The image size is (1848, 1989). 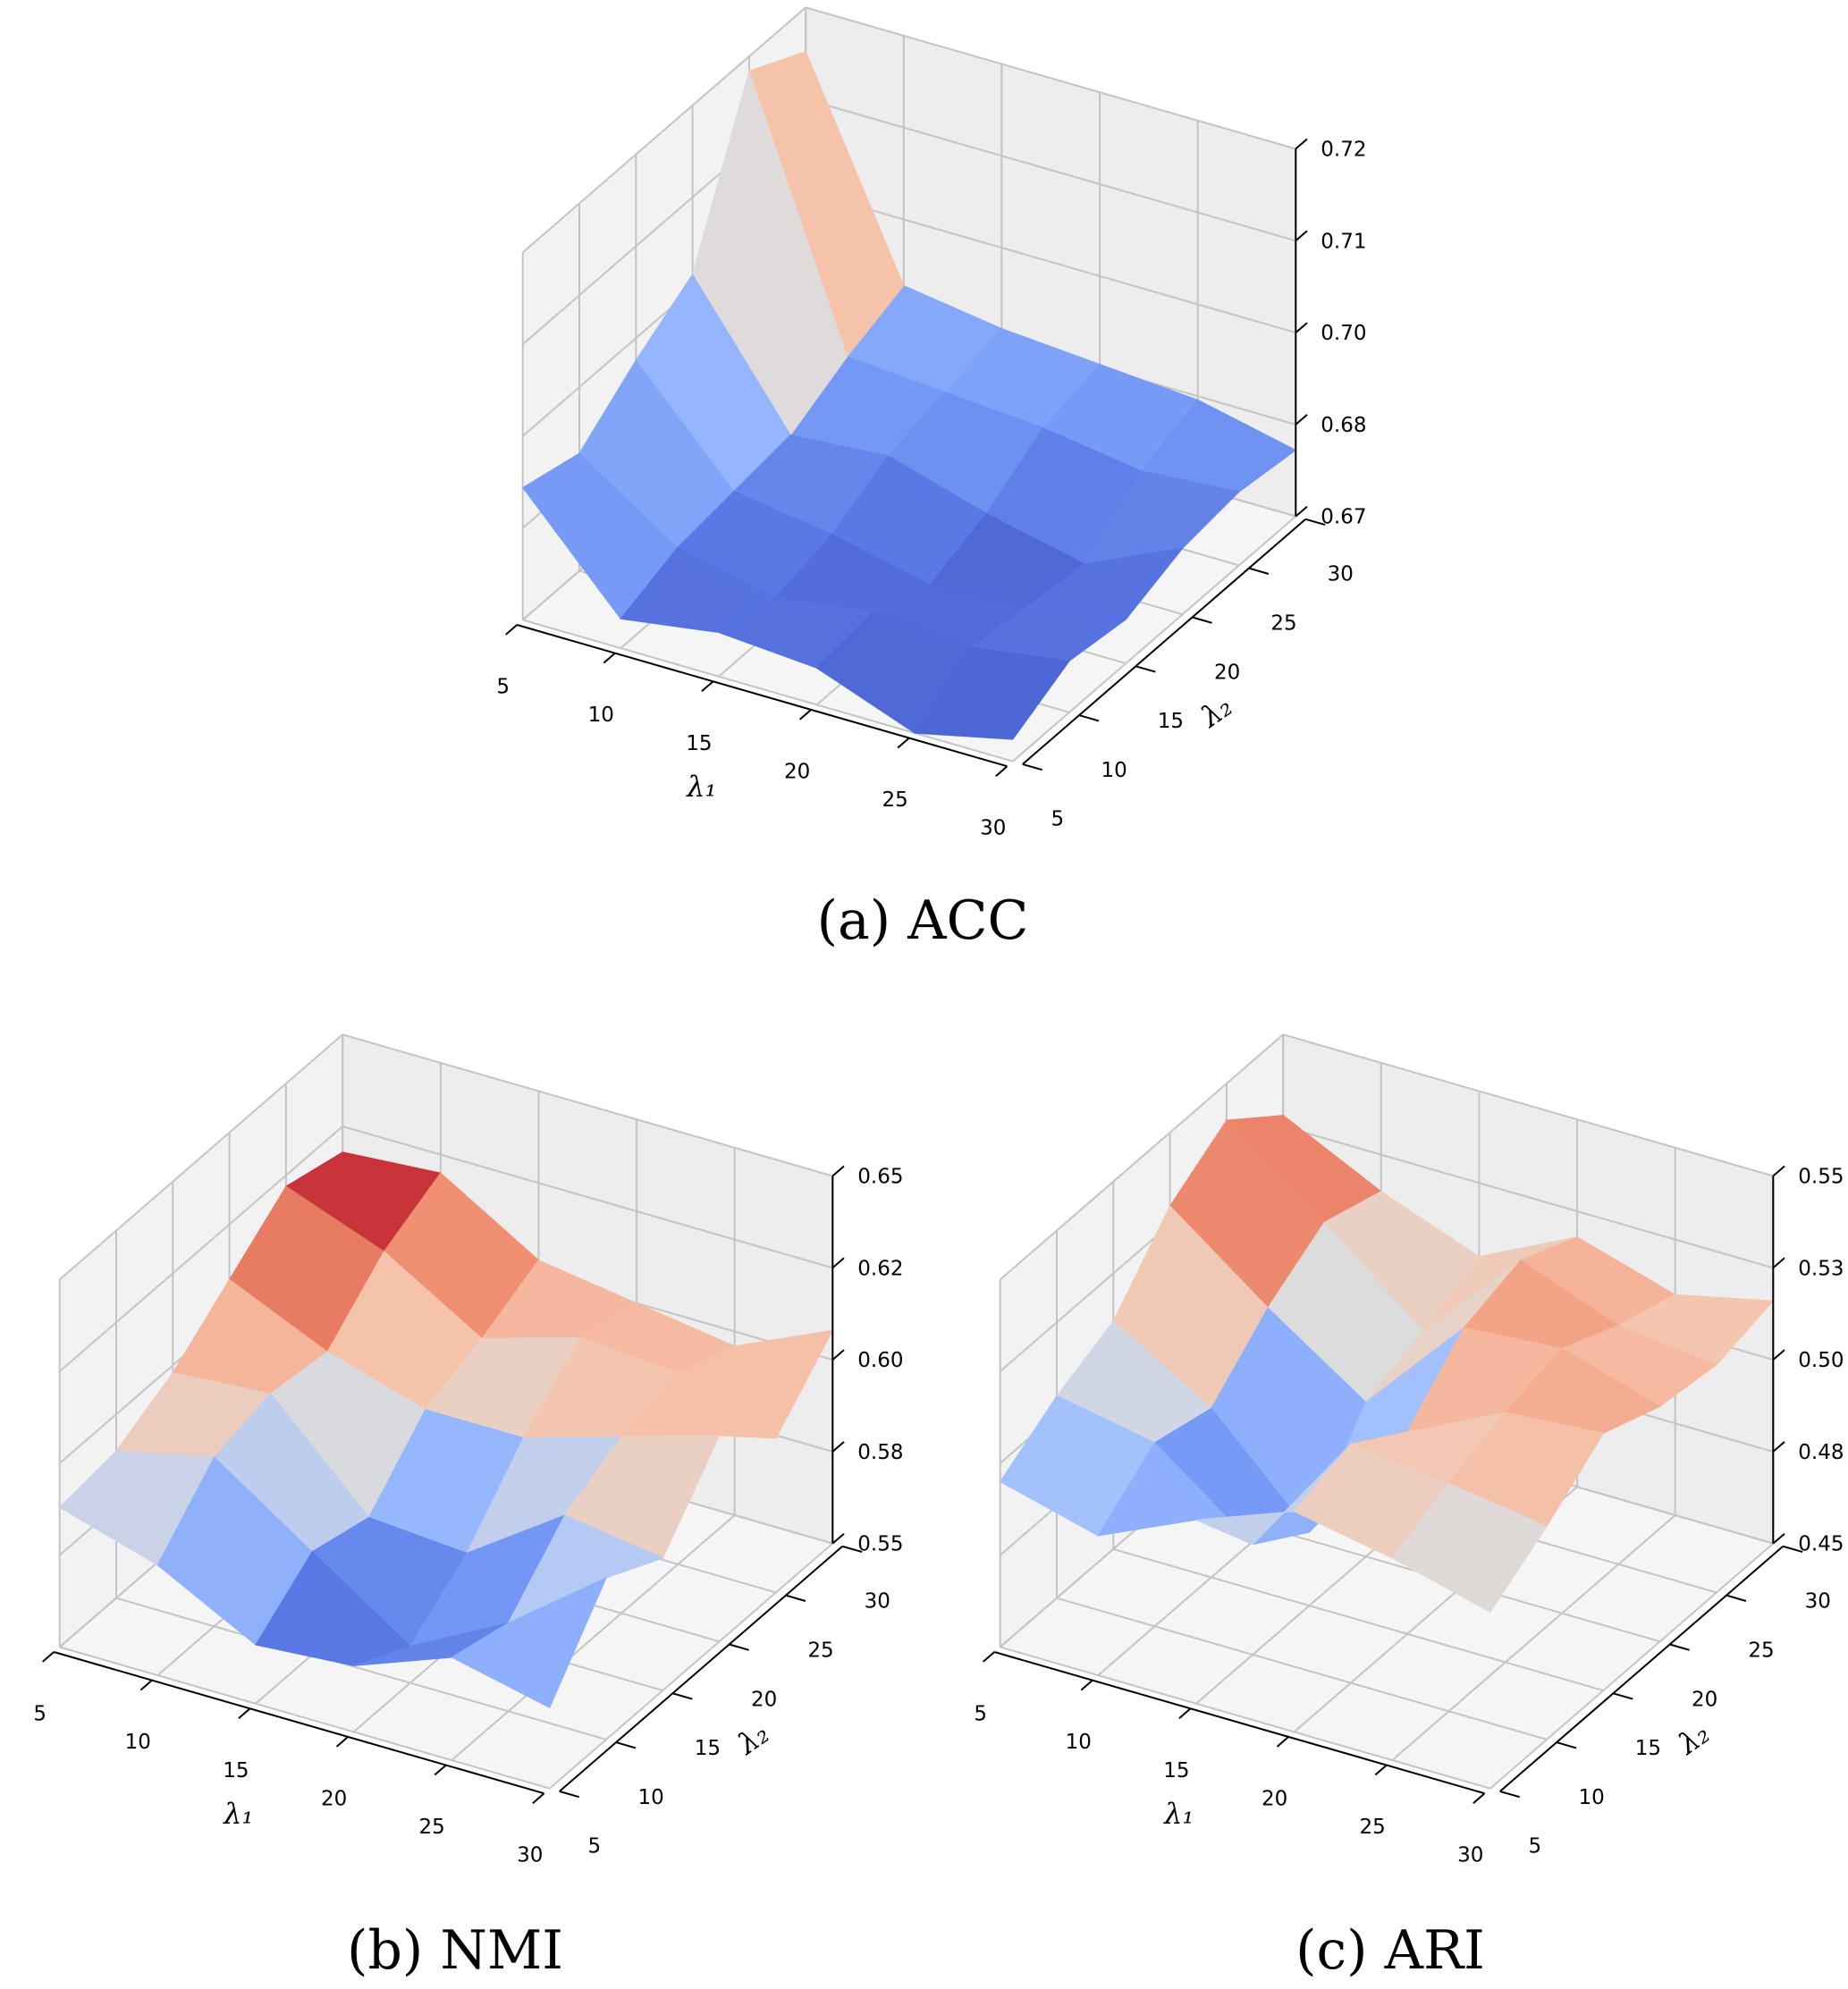 I want to click on caption-ari: (c) ARI, so click(x=1390, y=1951).